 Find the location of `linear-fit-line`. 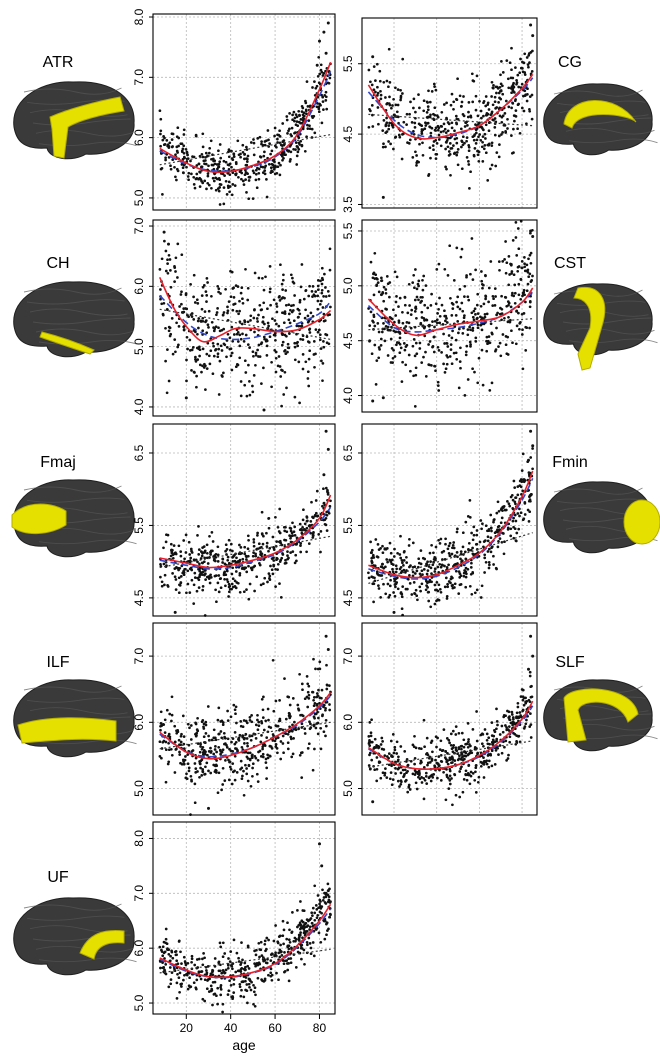

linear-fit-line is located at coordinates (245, 552).